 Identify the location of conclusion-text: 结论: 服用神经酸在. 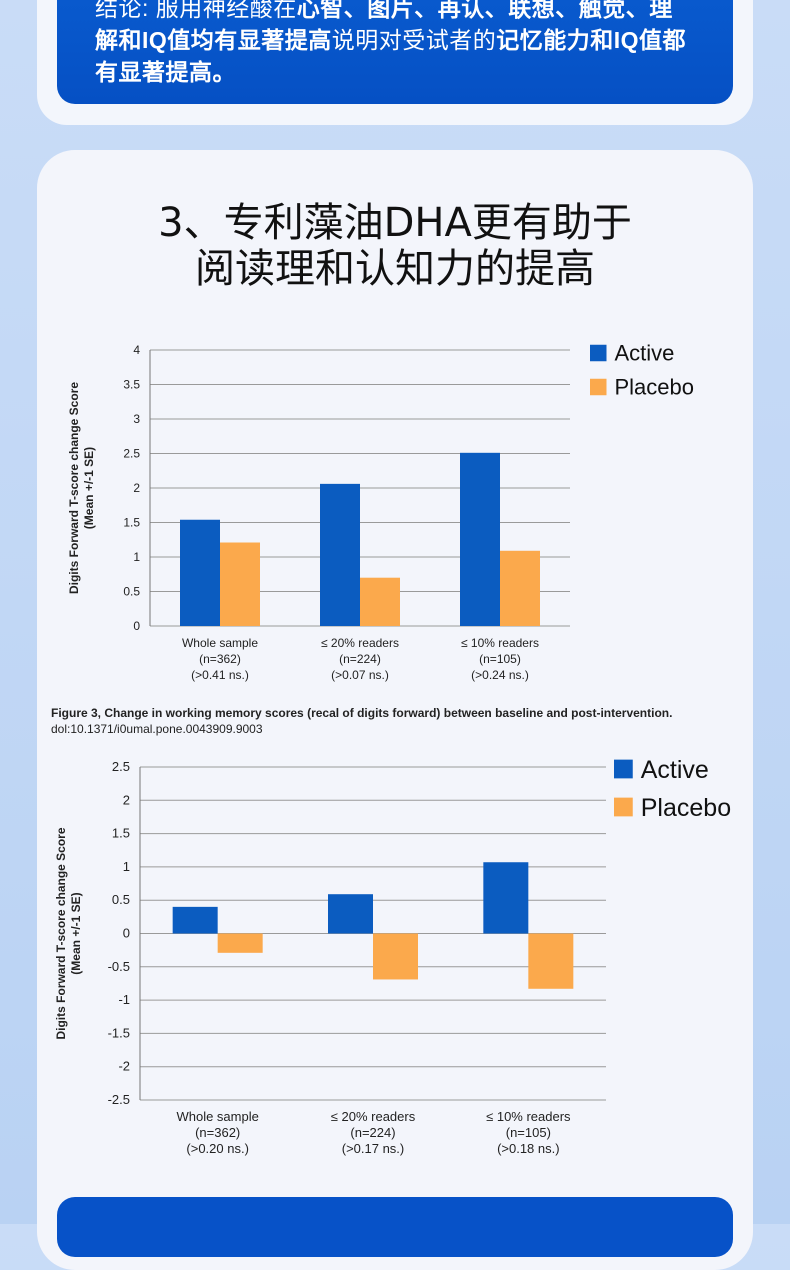
(196, 10).